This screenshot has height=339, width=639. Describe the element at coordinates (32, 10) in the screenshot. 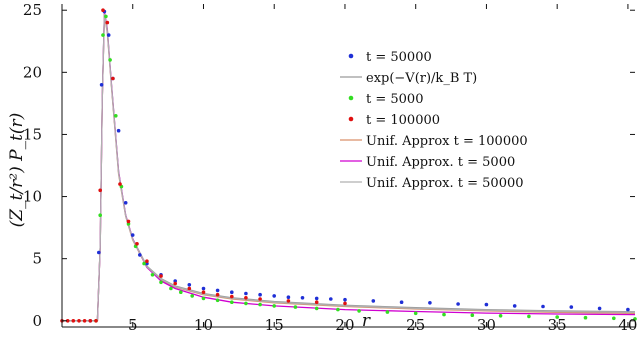

I see `y-tick-label: 25` at that location.